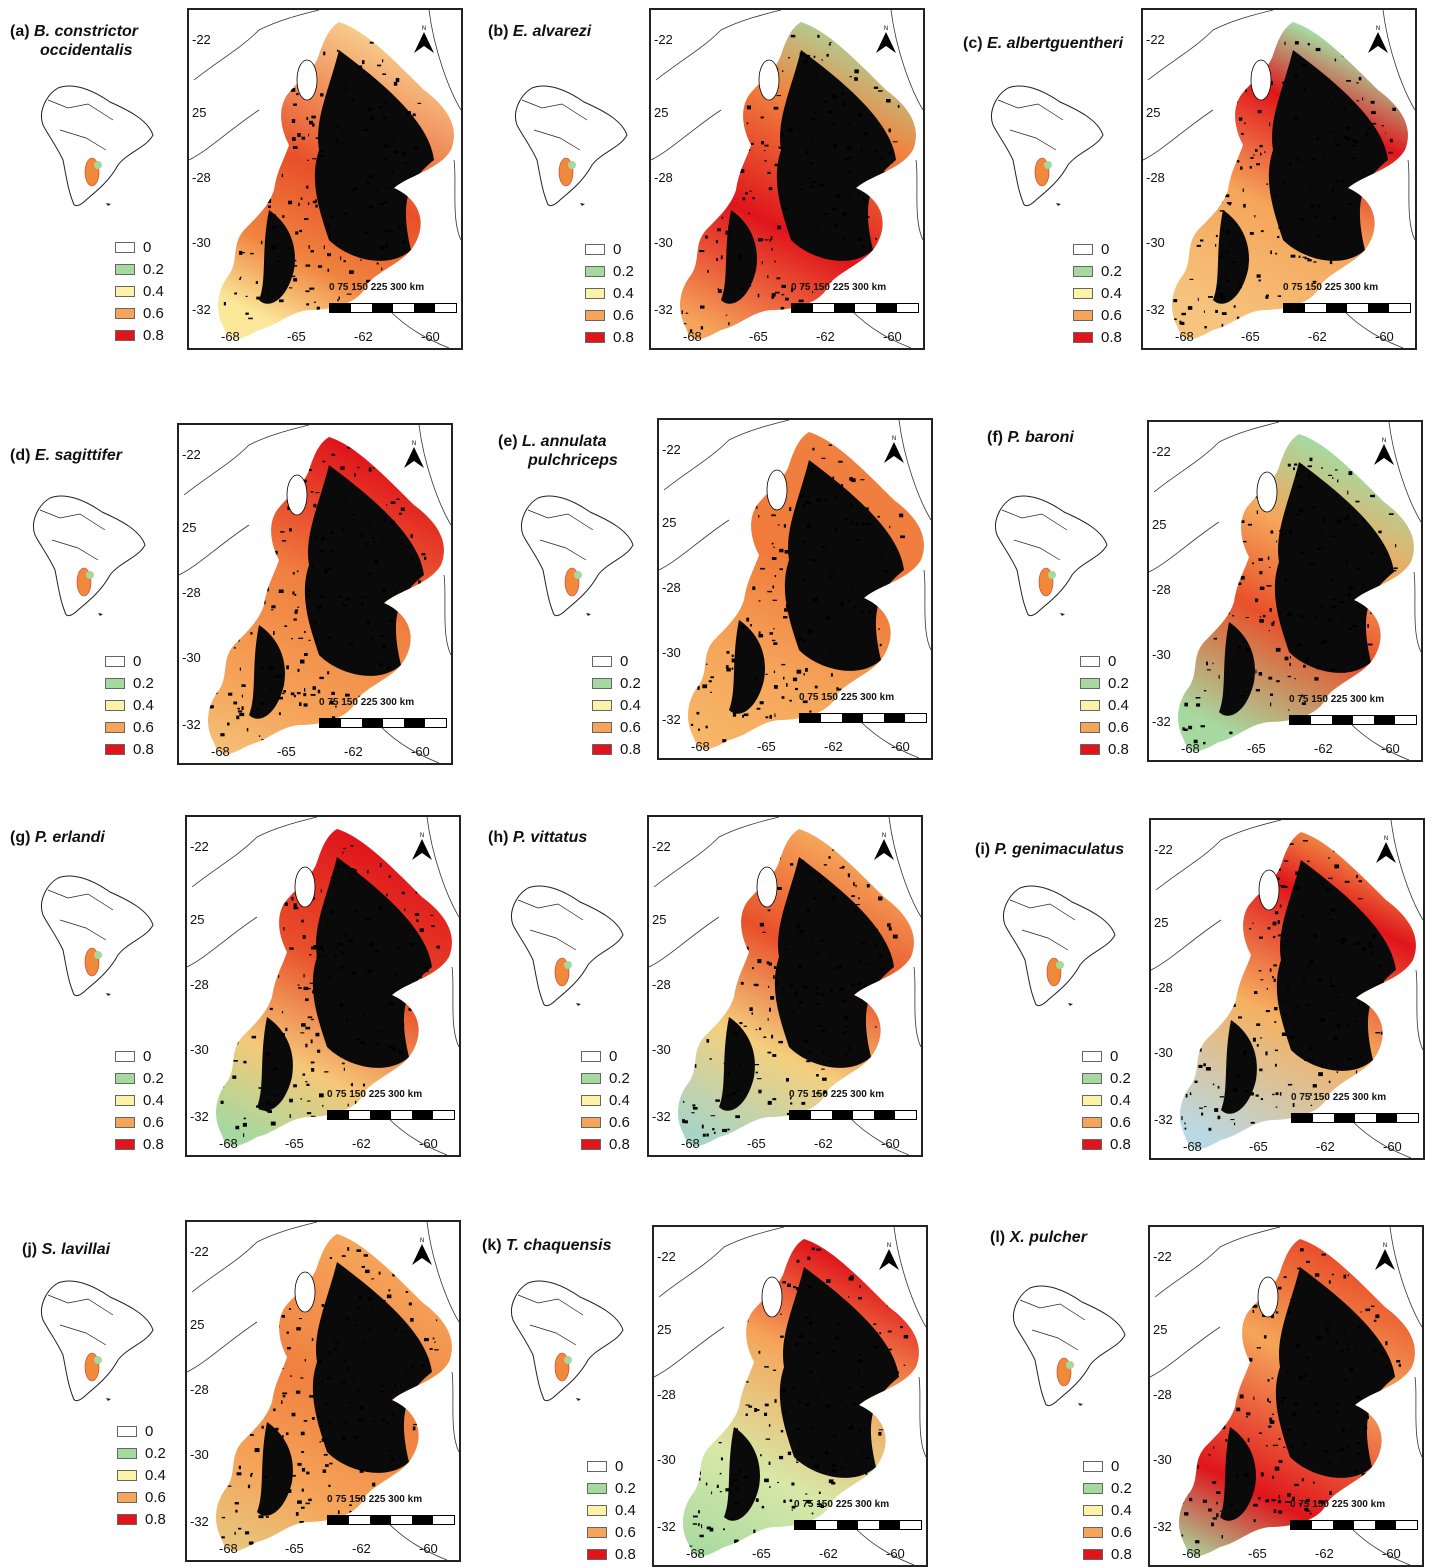 Image resolution: width=1432 pixels, height=1567 pixels. I want to click on panel-letter: (j), so click(30, 1249).